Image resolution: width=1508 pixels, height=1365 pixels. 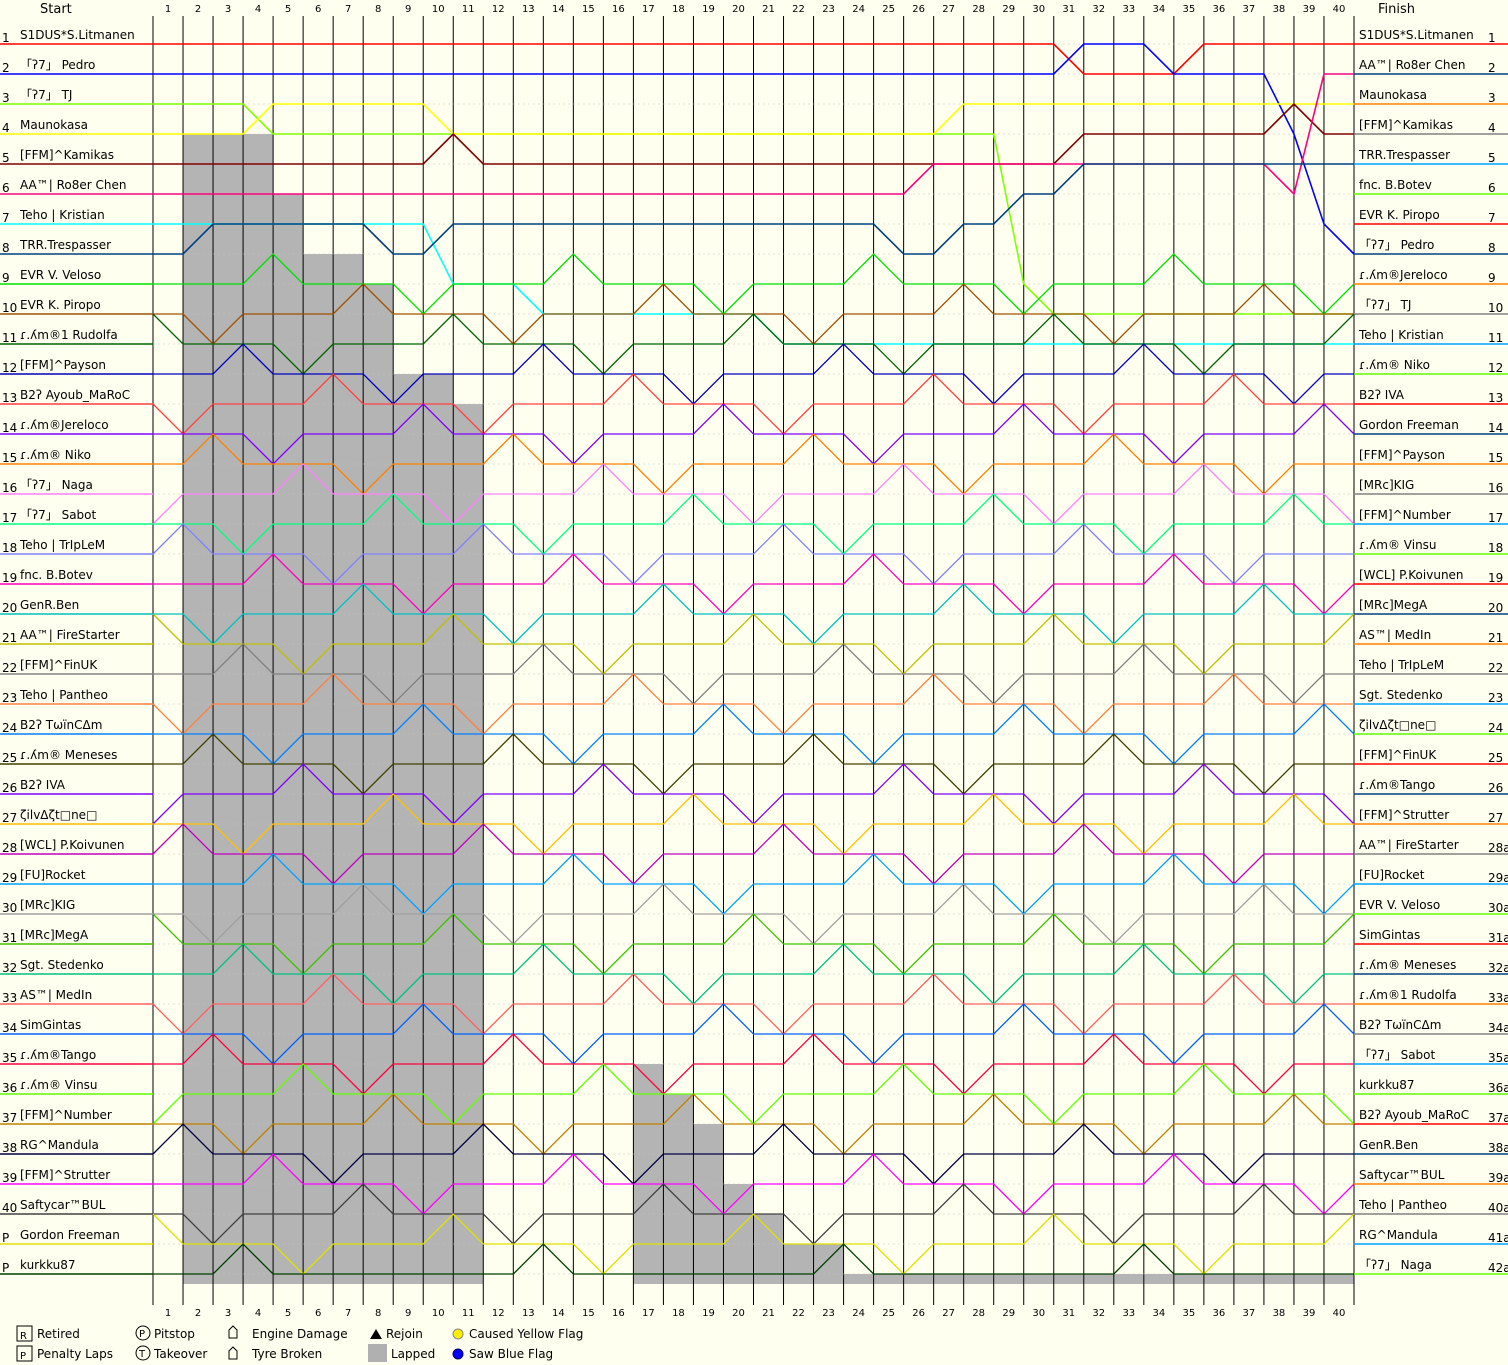 I want to click on finish-driver-name: Sgt. Stedenko, so click(x=1401, y=695).